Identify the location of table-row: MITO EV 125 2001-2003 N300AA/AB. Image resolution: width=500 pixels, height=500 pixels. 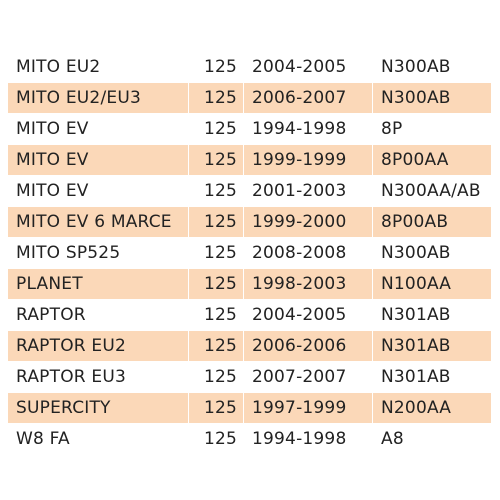
(250, 191).